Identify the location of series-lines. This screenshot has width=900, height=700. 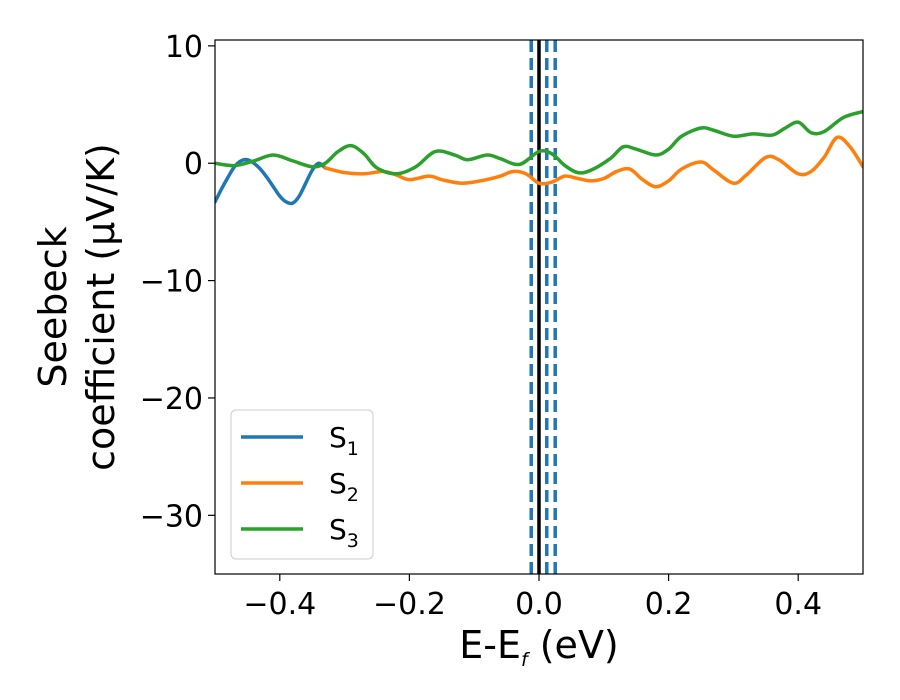
(539, 157).